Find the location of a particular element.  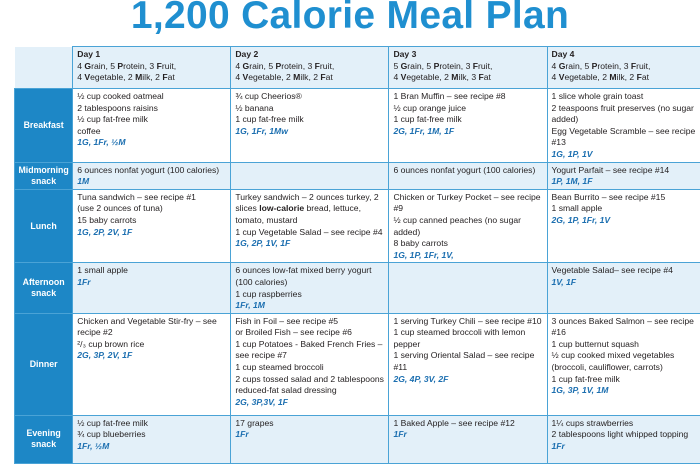

serving-code: 1G, 1Fr, ½M is located at coordinates (151, 143).